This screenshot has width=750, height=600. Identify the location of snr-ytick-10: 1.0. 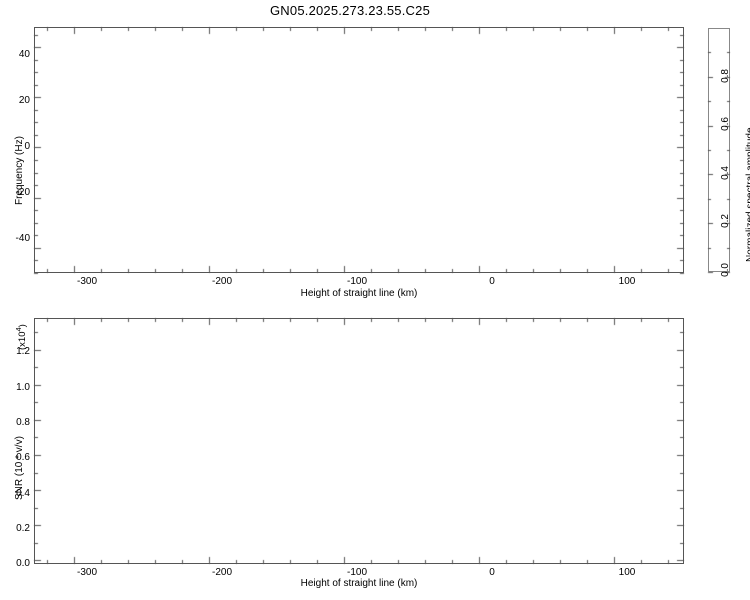
(23, 387).